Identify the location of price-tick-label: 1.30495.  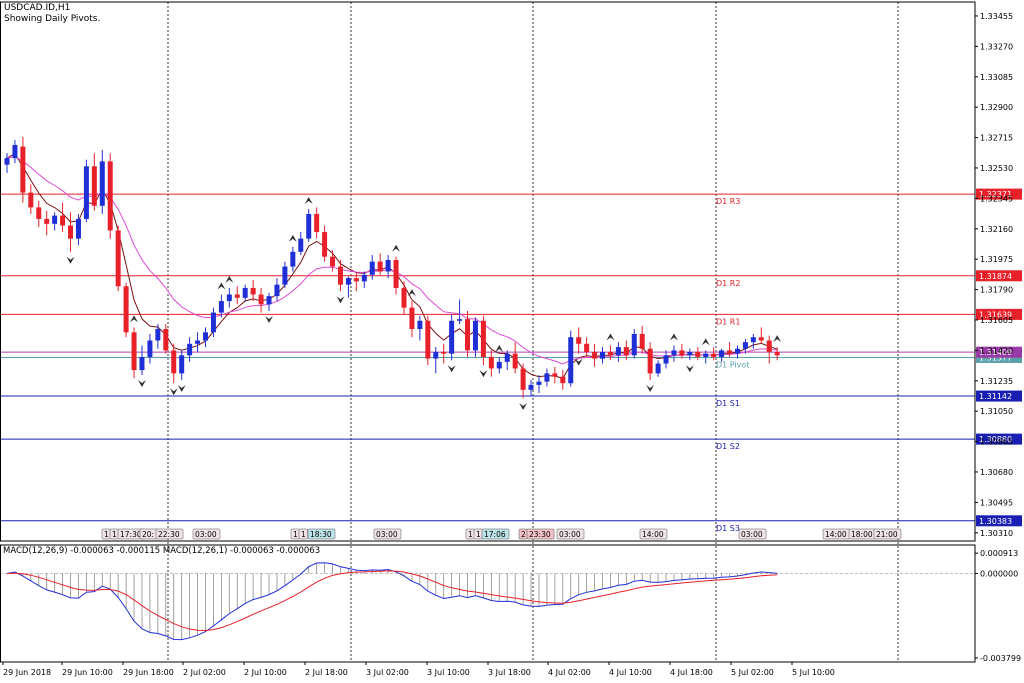
(996, 502).